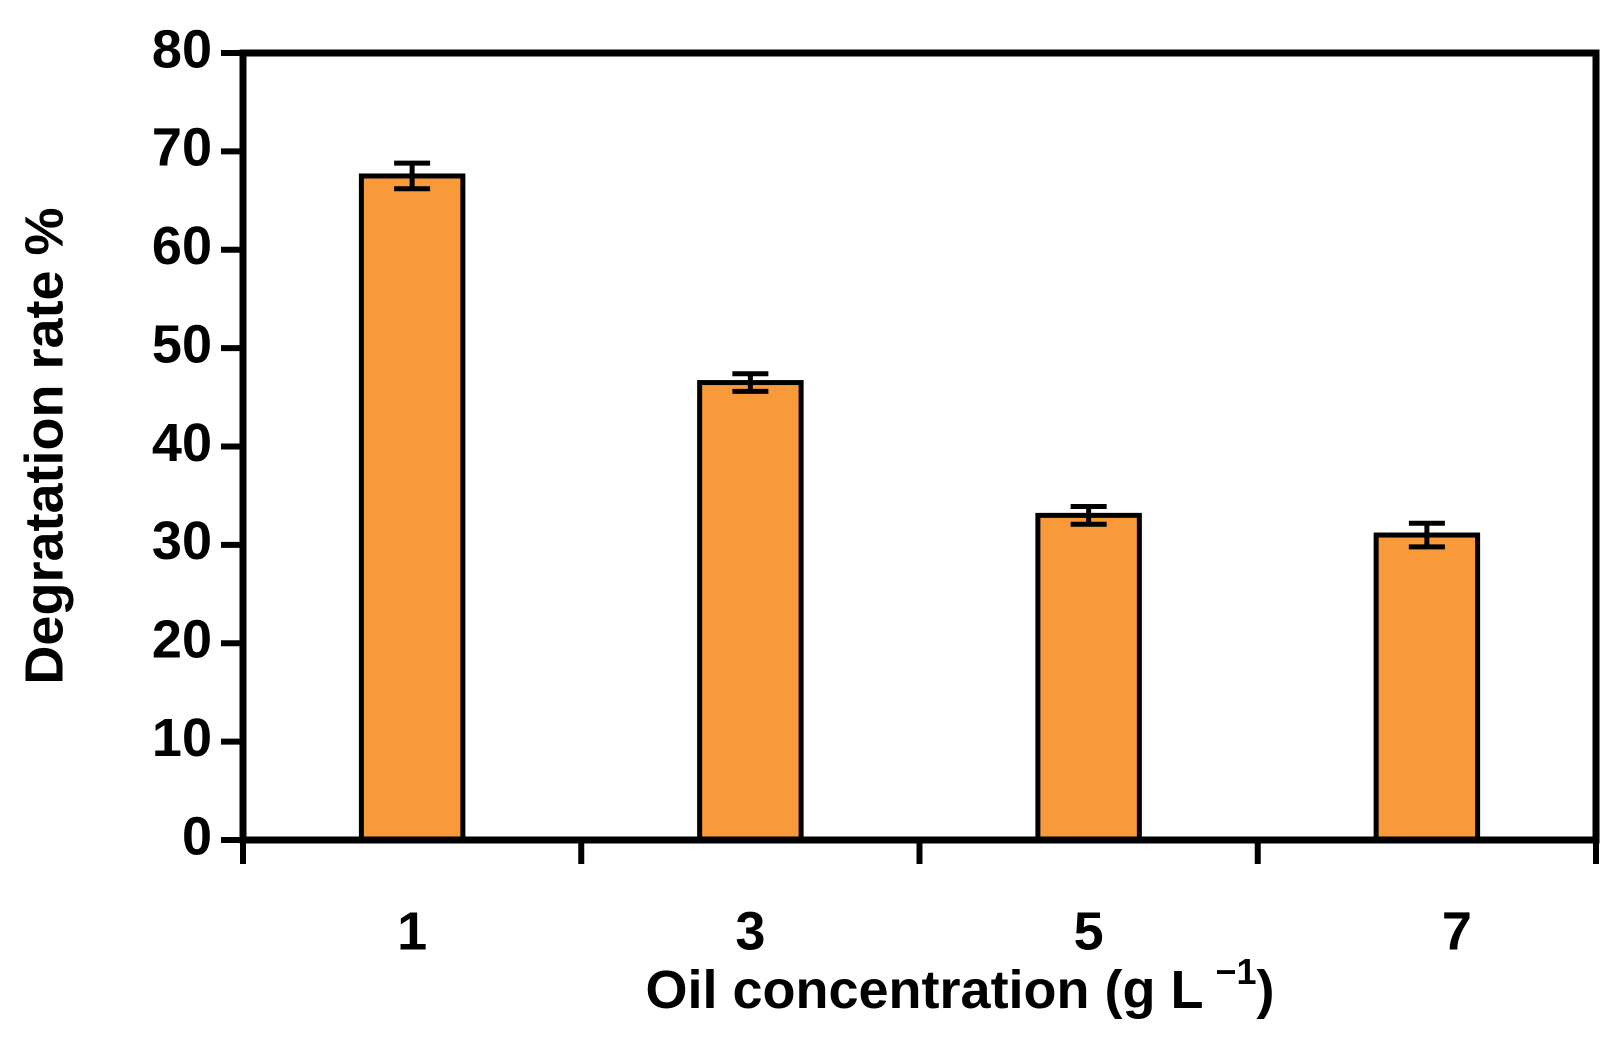 The width and height of the screenshot is (1609, 1044). Describe the element at coordinates (182, 443) in the screenshot. I see `y-tick-label: 40` at that location.